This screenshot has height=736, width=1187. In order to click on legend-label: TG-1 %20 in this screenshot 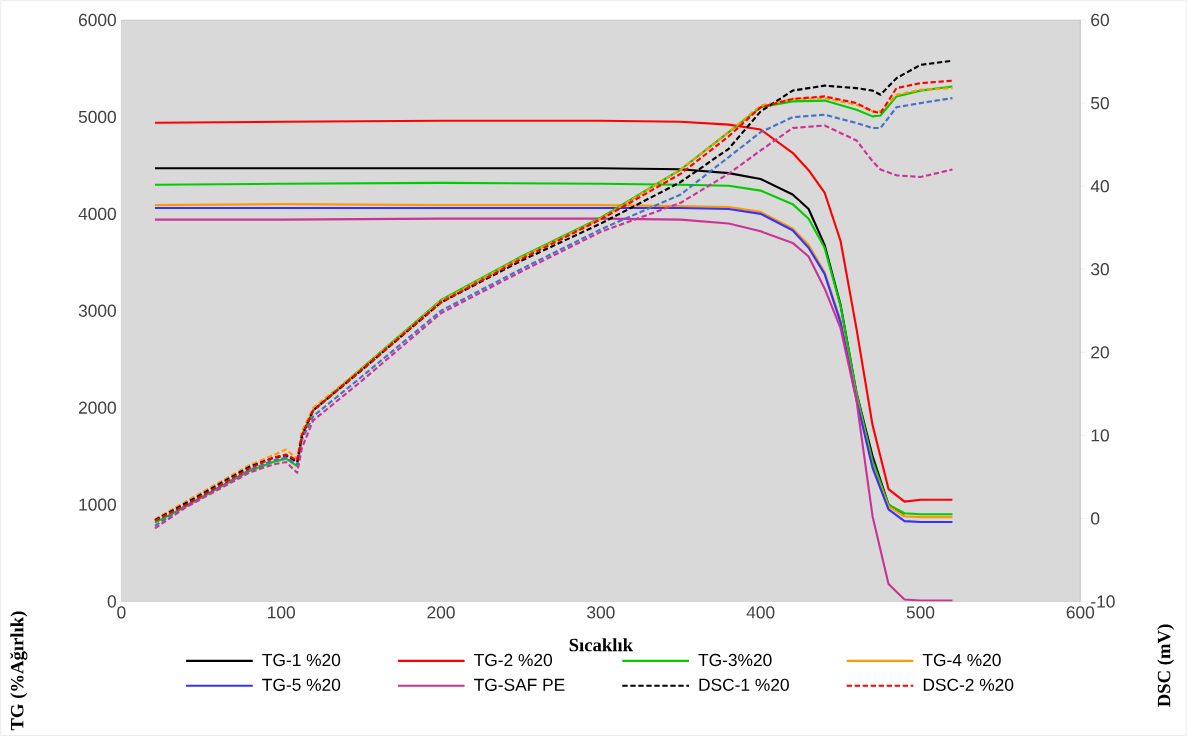, I will do `click(301, 660)`.